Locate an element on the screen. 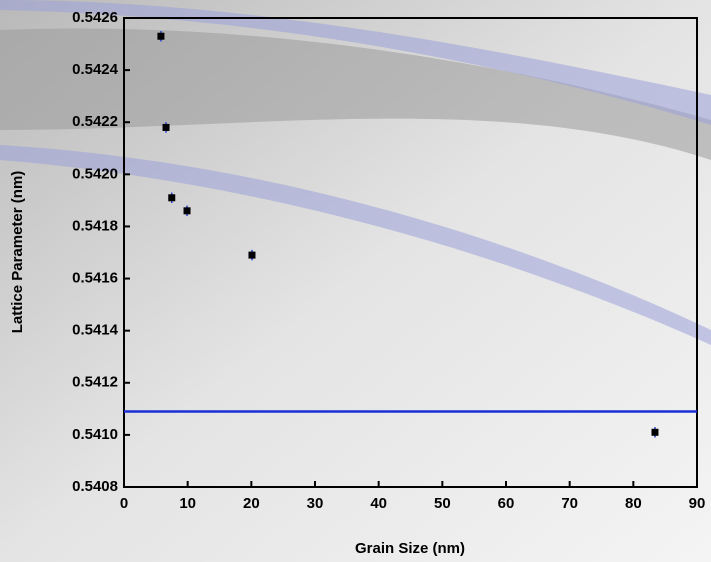 The height and width of the screenshot is (562, 711). y-tick-label: 0.5426 is located at coordinates (95, 17).